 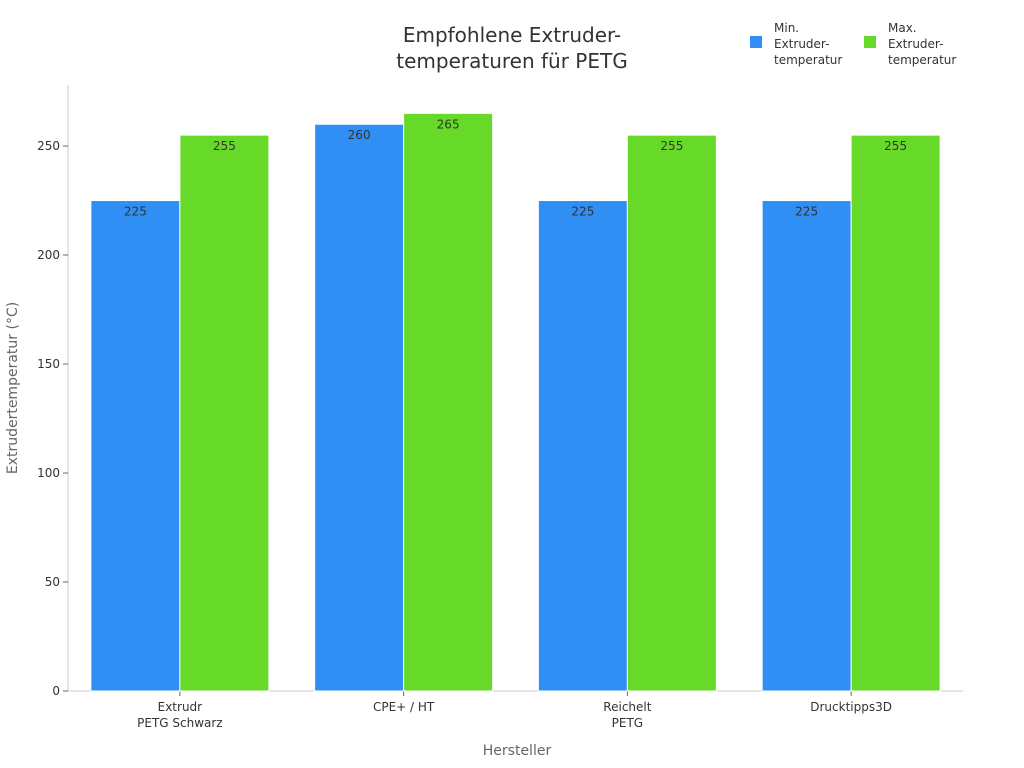 I want to click on x-tick-label-line: Reichelt, so click(x=627, y=707).